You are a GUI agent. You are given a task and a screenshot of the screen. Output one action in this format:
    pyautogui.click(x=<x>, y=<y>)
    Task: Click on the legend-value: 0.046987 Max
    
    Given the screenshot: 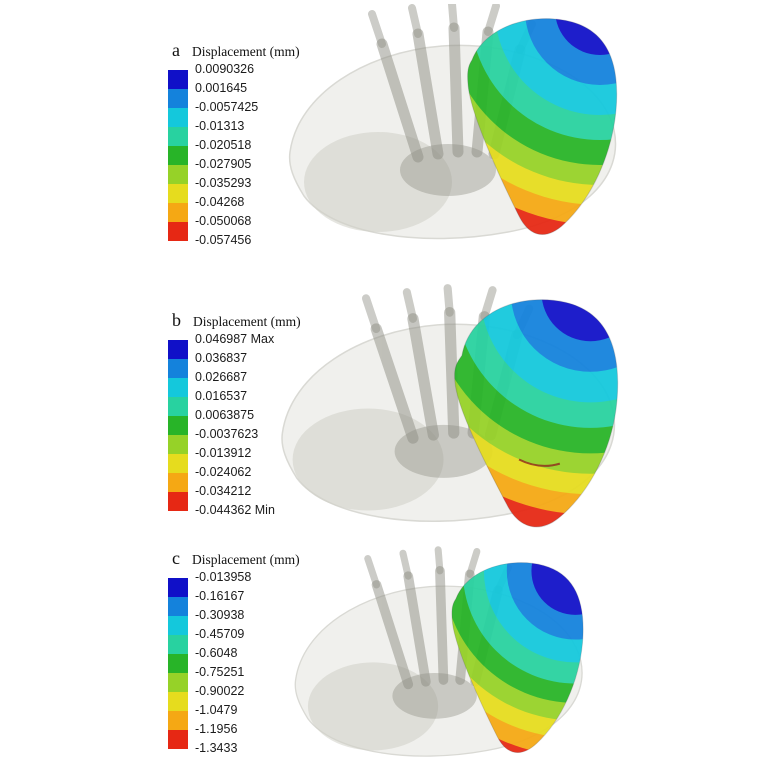 What is the action you would take?
    pyautogui.click(x=235, y=339)
    